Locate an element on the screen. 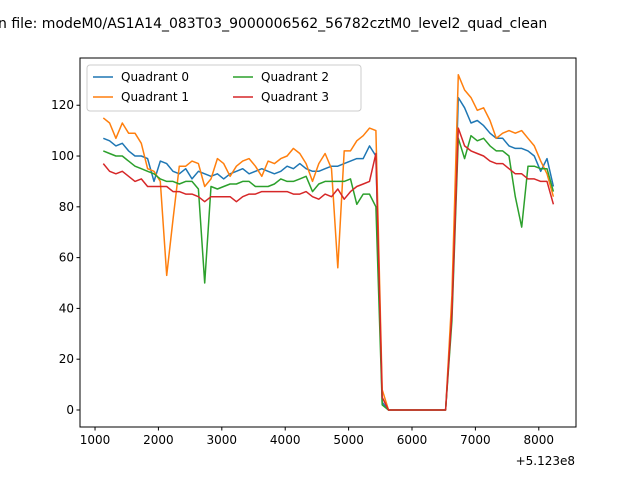  y-tick-label: 60 is located at coordinates (66, 258).